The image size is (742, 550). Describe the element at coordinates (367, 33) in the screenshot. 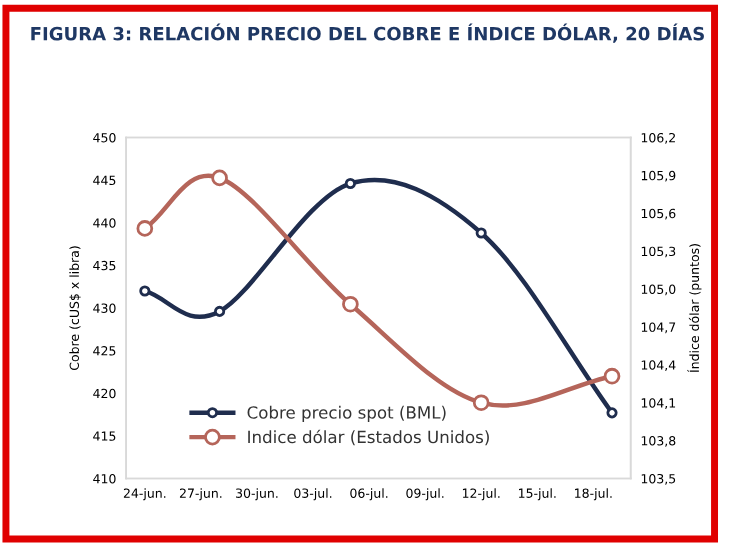

I see `chart-title: FIGURA 3: RELACIÓN PRECIO DEL COBRE E ÍNDICE DÓLAR, 20 DÍAS` at that location.